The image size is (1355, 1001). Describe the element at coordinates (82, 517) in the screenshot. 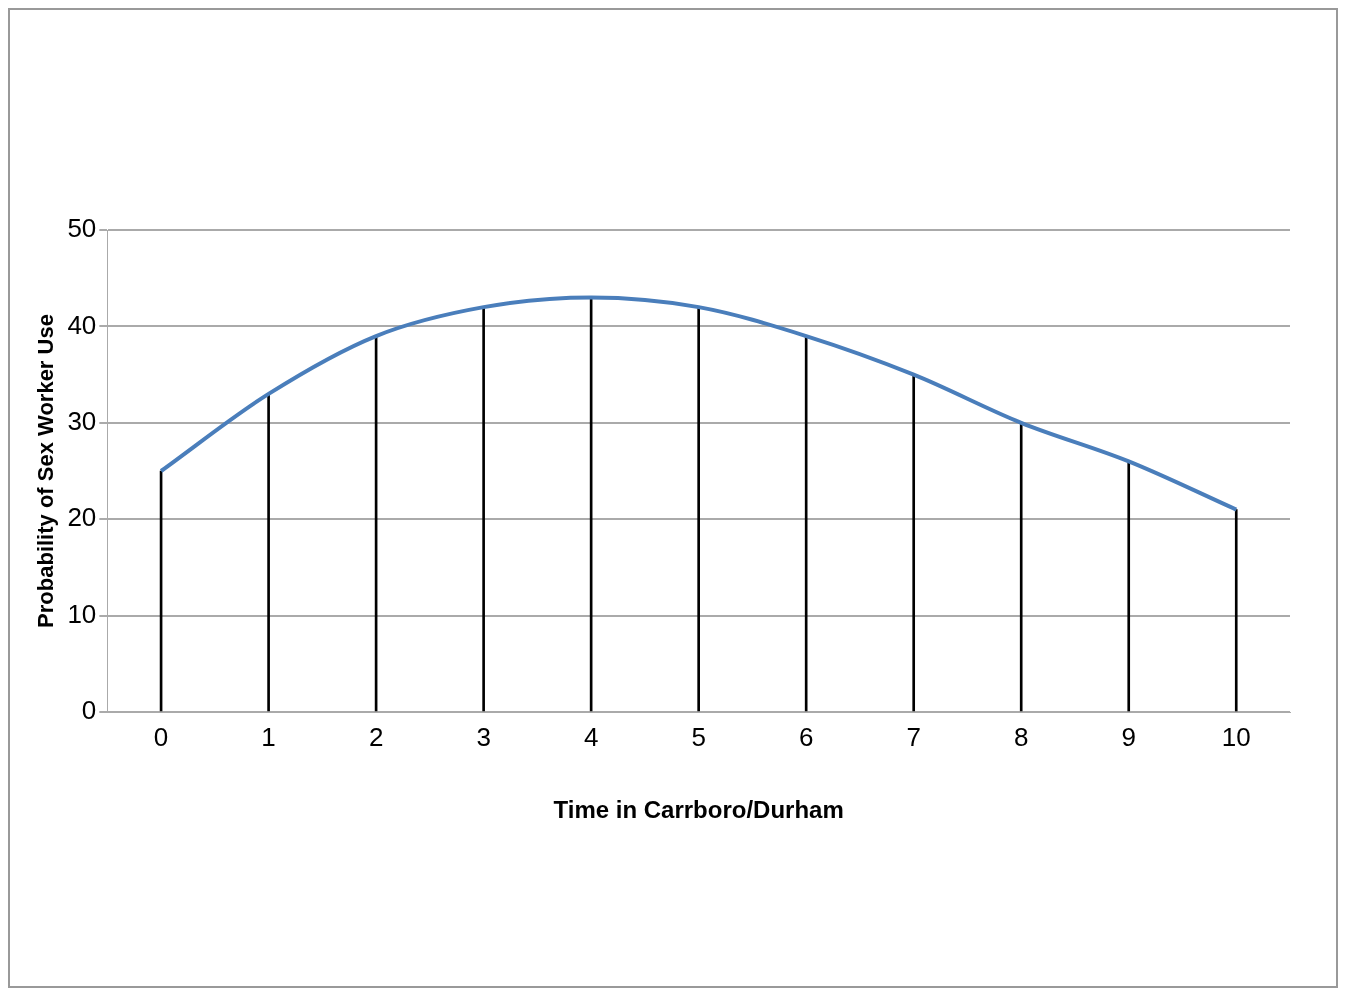

I see `y-tick-label: 20` at that location.